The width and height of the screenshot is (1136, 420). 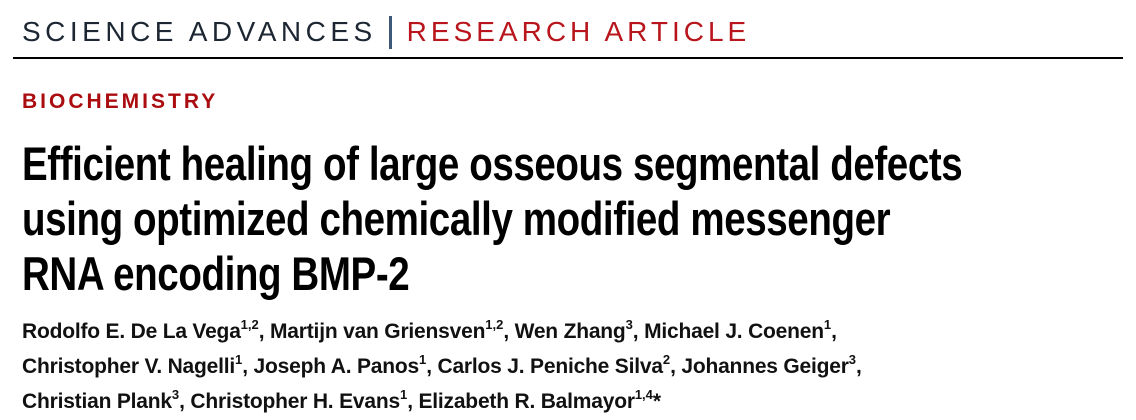 What do you see at coordinates (216, 273) in the screenshot?
I see `article-title-line-3: RNA encoding BMP-2` at bounding box center [216, 273].